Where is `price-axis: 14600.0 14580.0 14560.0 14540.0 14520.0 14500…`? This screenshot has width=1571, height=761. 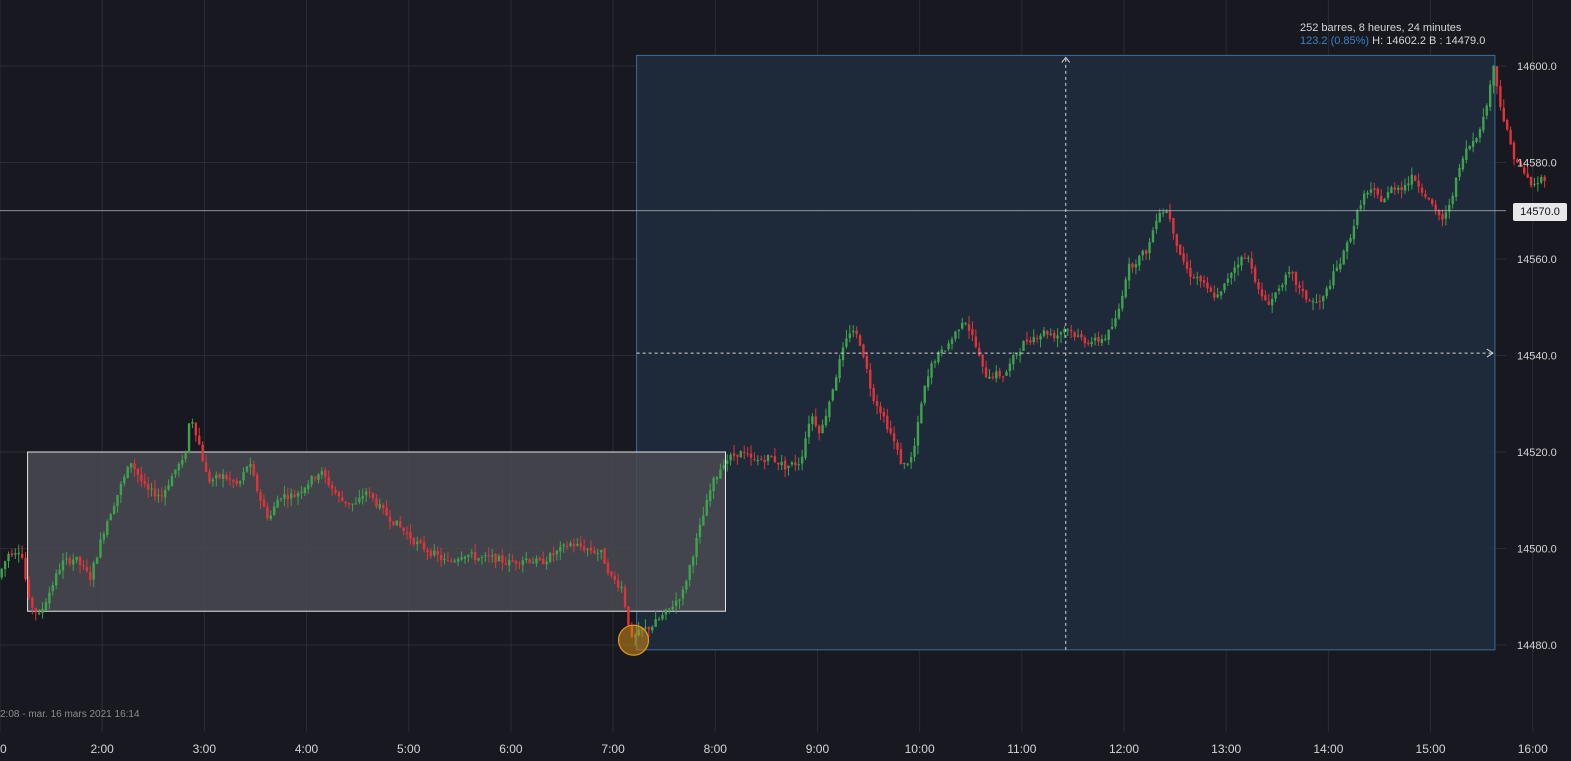 price-axis: 14600.0 14580.0 14560.0 14540.0 14520.0 14500… is located at coordinates (1537, 356).